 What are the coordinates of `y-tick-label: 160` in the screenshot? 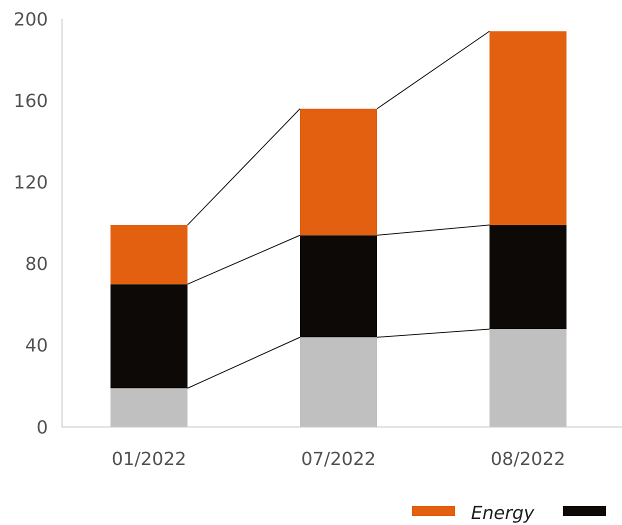 It's located at (31, 101).